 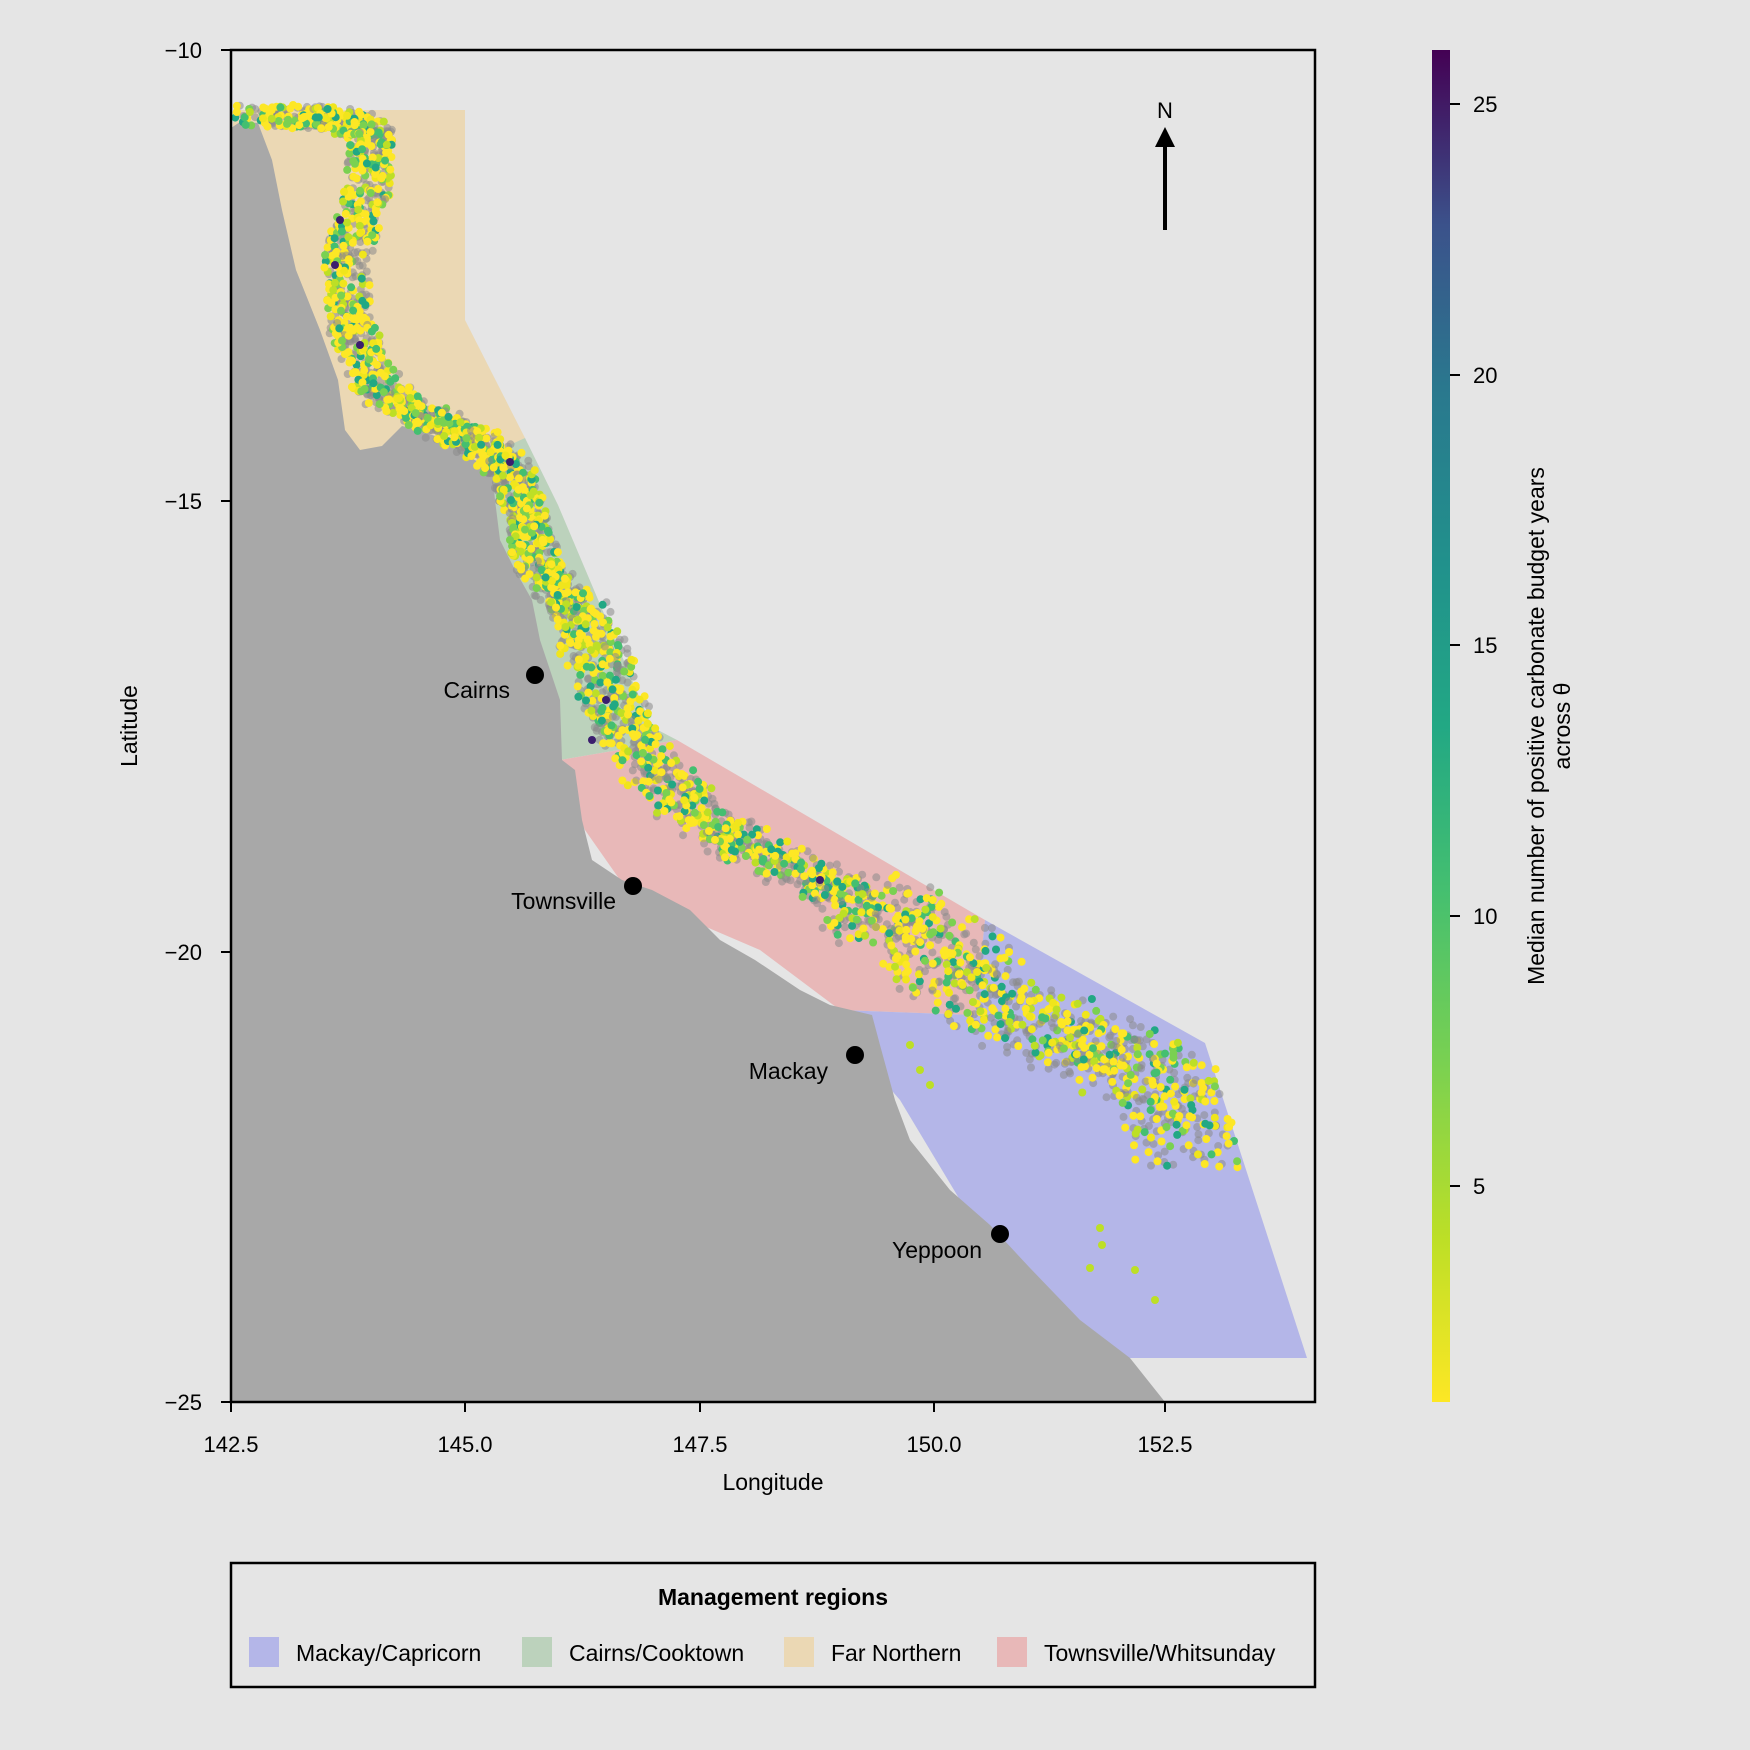 What do you see at coordinates (477, 690) in the screenshot?
I see `city-label-cairns: Cairns` at bounding box center [477, 690].